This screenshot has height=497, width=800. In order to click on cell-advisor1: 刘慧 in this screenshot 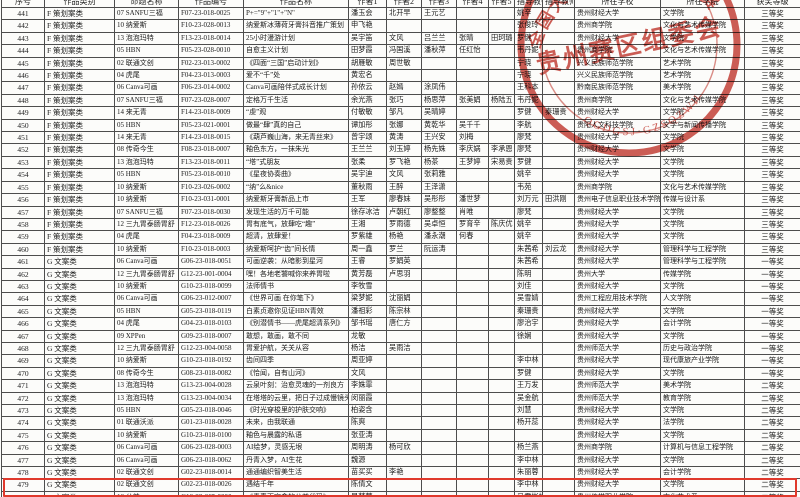, I will do `click(528, 410)`.